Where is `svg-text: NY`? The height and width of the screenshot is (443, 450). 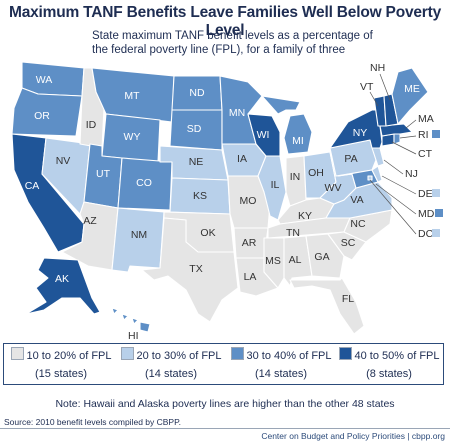
svg-text: NY is located at coordinates (360, 133).